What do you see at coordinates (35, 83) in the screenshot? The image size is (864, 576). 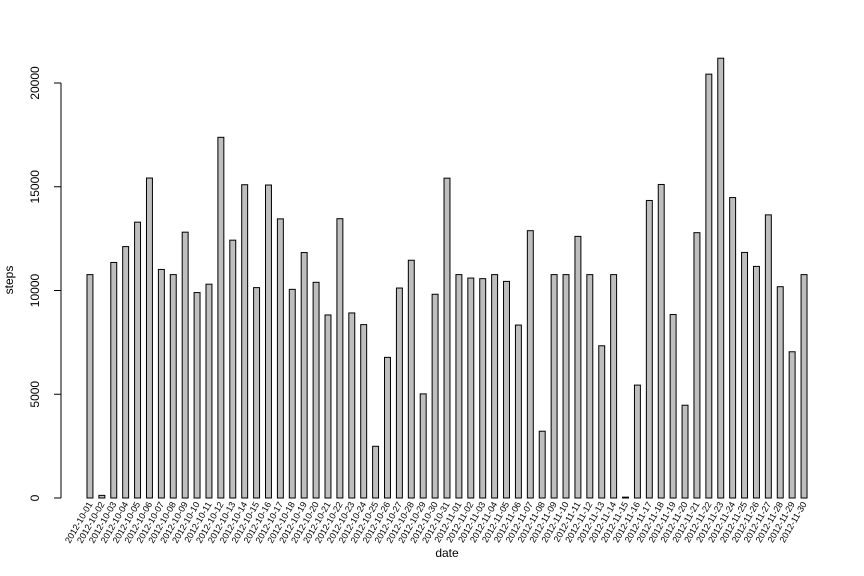 I see `y-tick-label: 20000` at bounding box center [35, 83].